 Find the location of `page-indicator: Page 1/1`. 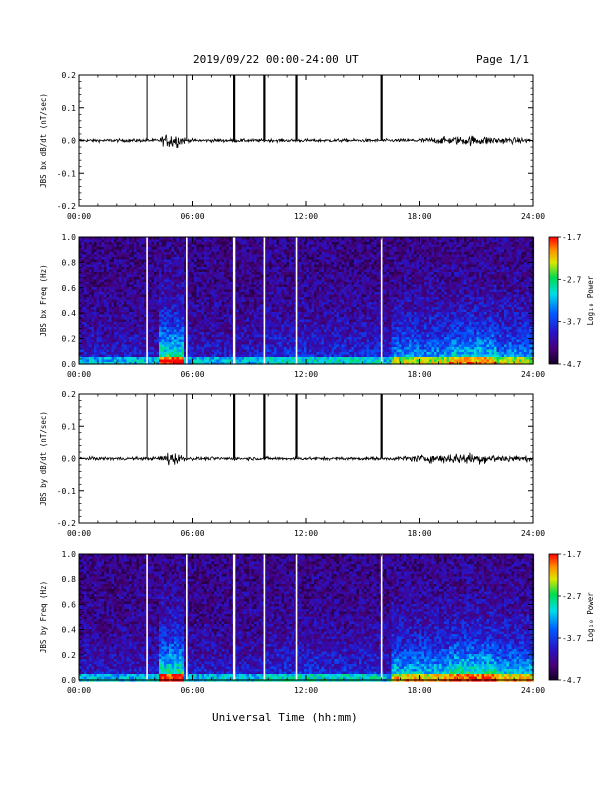

page-indicator: Page 1/1 is located at coordinates (502, 59).